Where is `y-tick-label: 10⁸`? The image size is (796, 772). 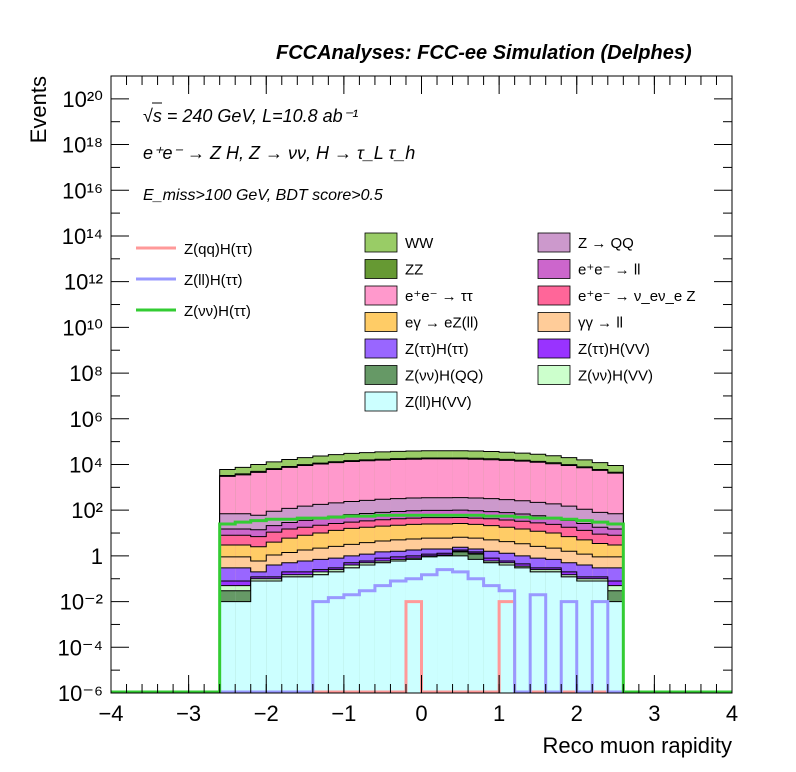 y-tick-label: 10⁸ is located at coordinates (86, 373).